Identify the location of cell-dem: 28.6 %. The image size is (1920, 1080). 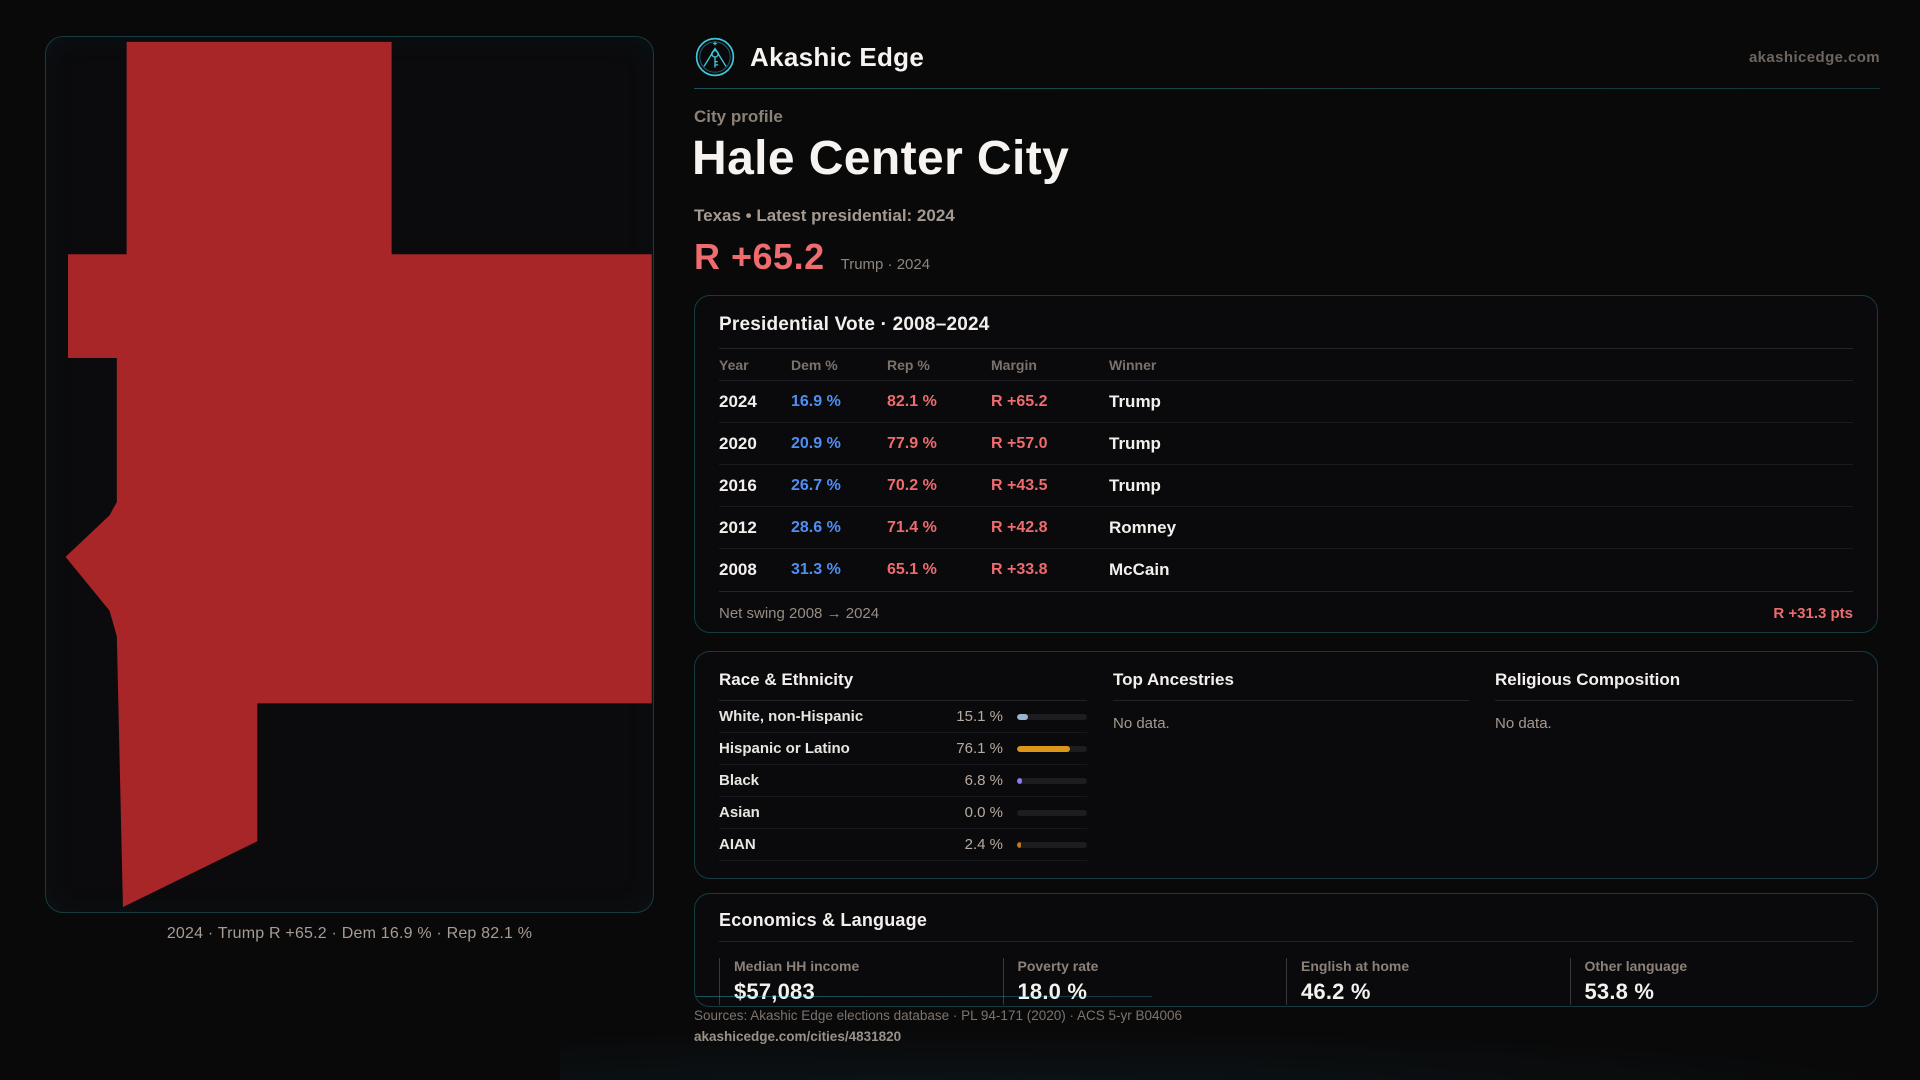
(816, 527).